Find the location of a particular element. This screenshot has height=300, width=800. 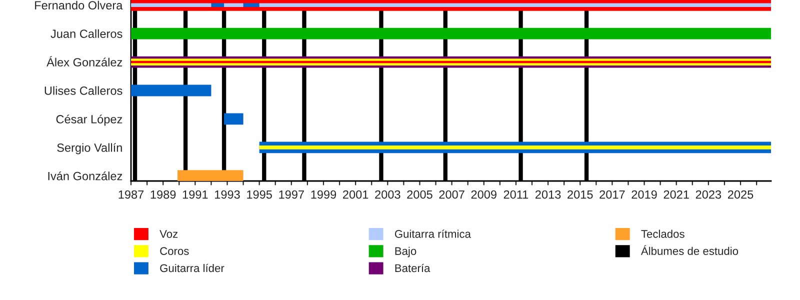

x-tick-label: 2023 is located at coordinates (709, 194).